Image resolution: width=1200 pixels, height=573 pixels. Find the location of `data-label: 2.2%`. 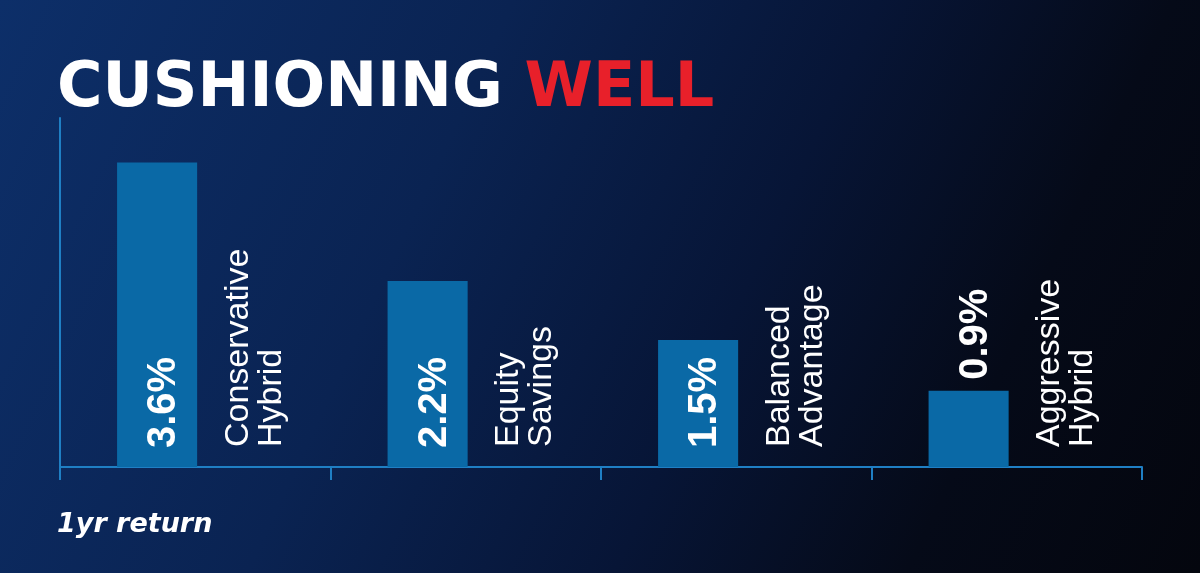

data-label: 2.2% is located at coordinates (431, 402).